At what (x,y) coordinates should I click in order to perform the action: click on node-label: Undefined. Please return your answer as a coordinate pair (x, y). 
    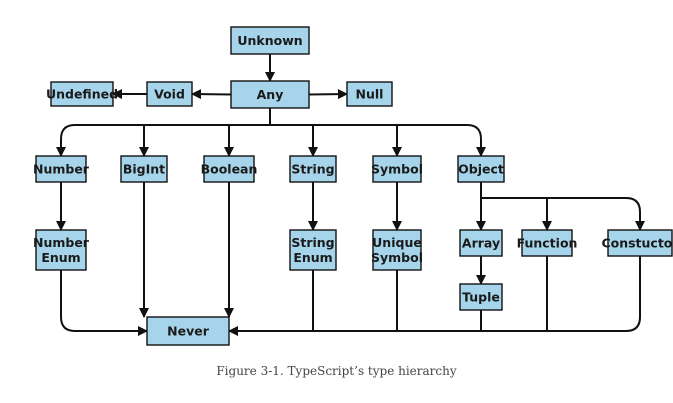
    Looking at the image, I should click on (82, 94).